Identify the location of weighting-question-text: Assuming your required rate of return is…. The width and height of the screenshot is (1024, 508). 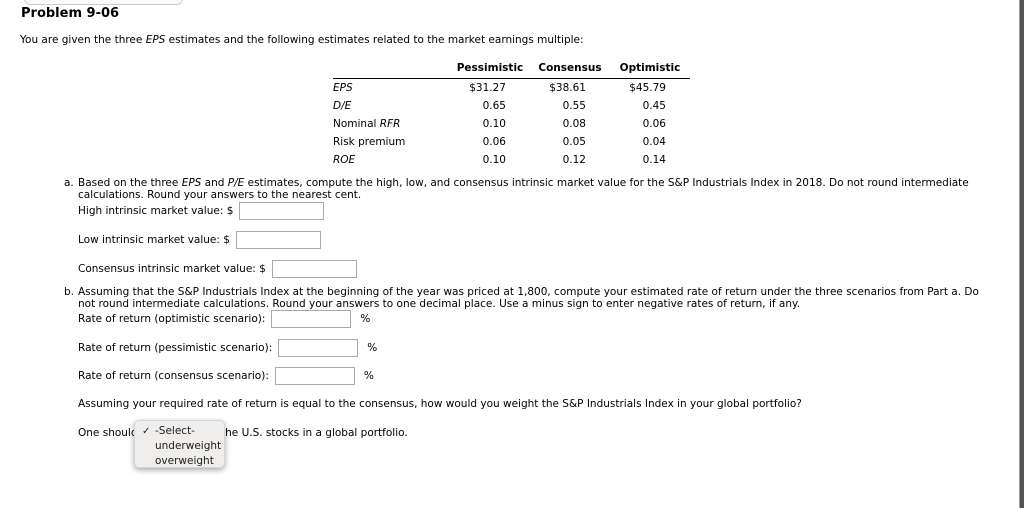
(440, 404).